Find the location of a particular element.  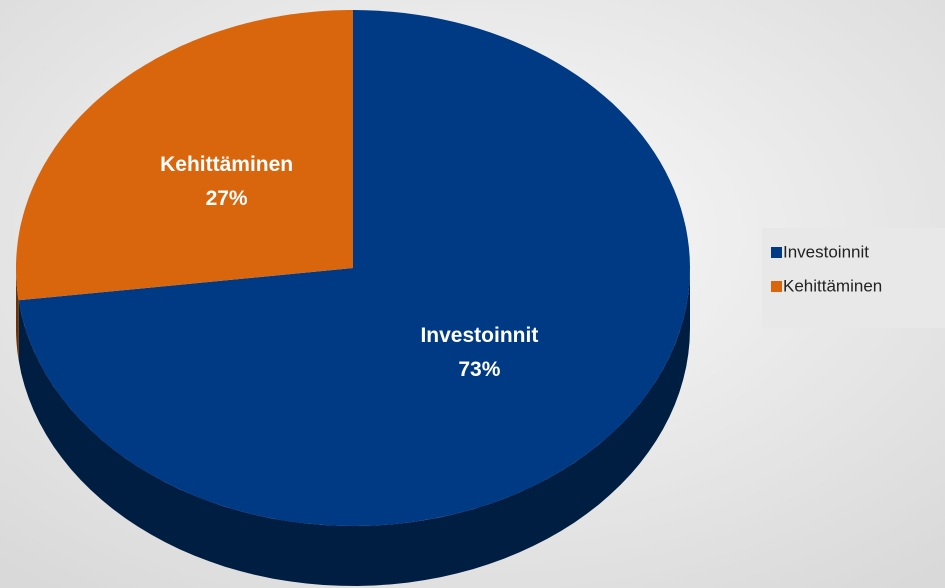

data-label-category: Investoinnit is located at coordinates (479, 335).